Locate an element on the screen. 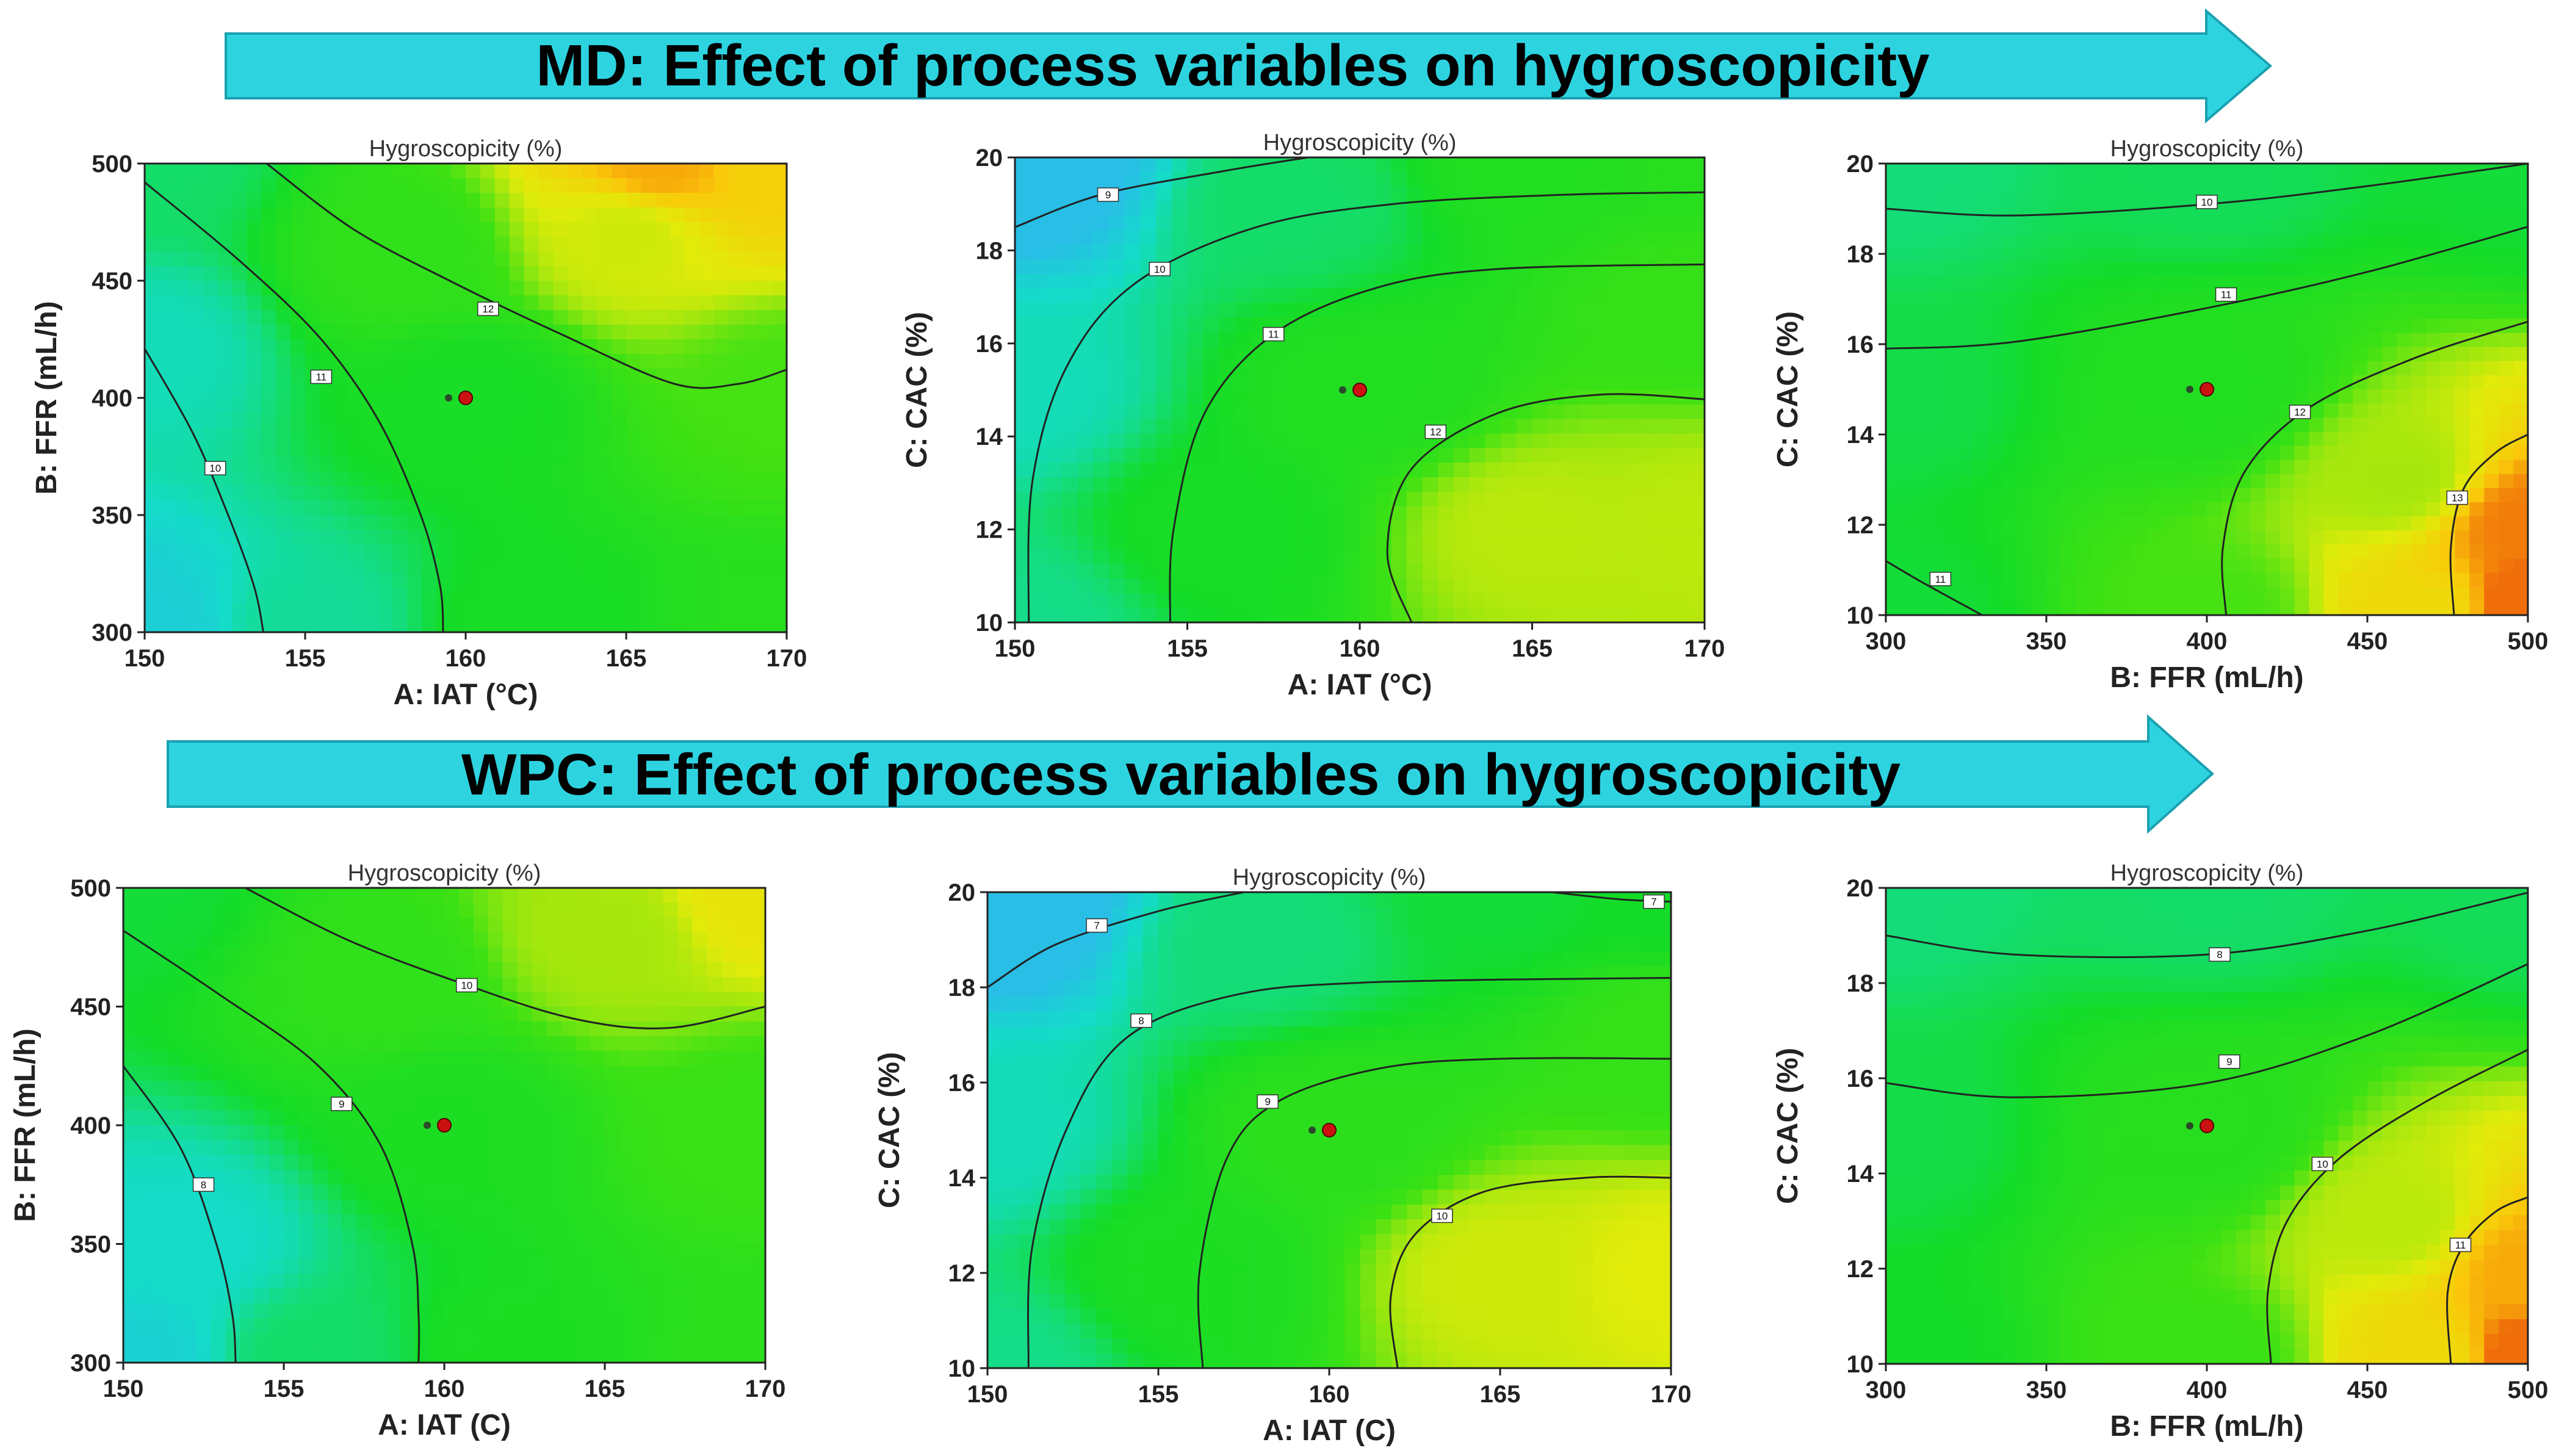  y-tick-label: 16 is located at coordinates (989, 344).